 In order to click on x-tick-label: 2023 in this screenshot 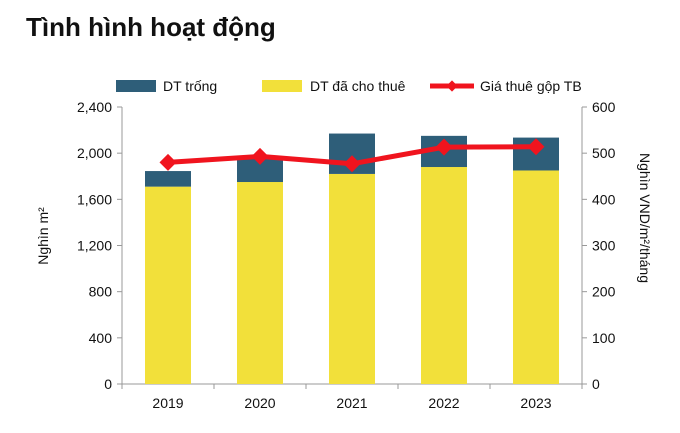, I will do `click(535, 403)`.